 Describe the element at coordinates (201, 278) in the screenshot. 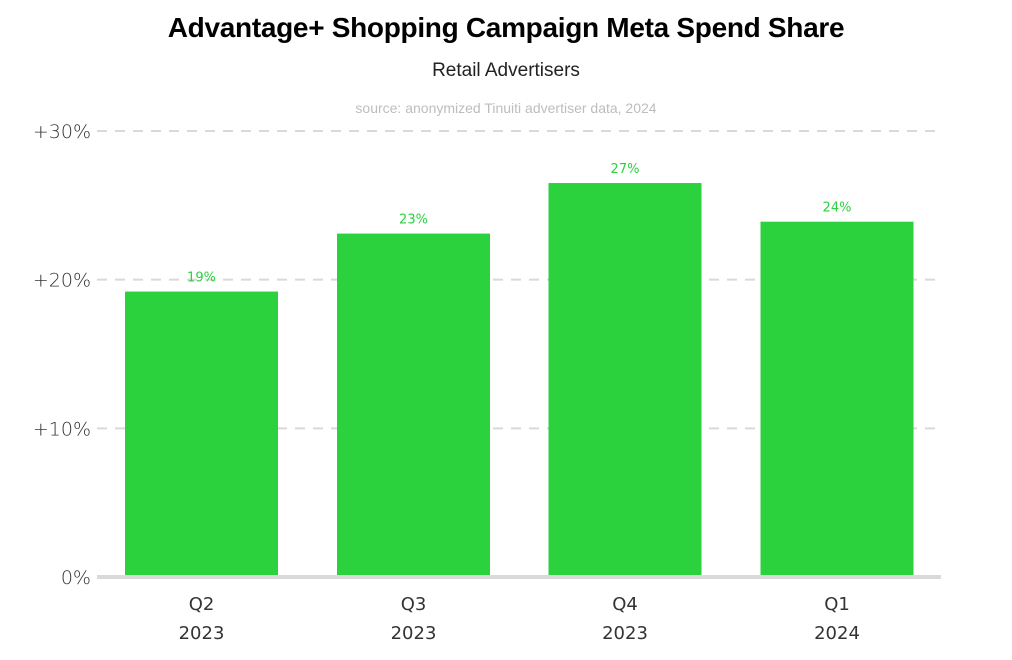

I see `data-label: 19%` at that location.